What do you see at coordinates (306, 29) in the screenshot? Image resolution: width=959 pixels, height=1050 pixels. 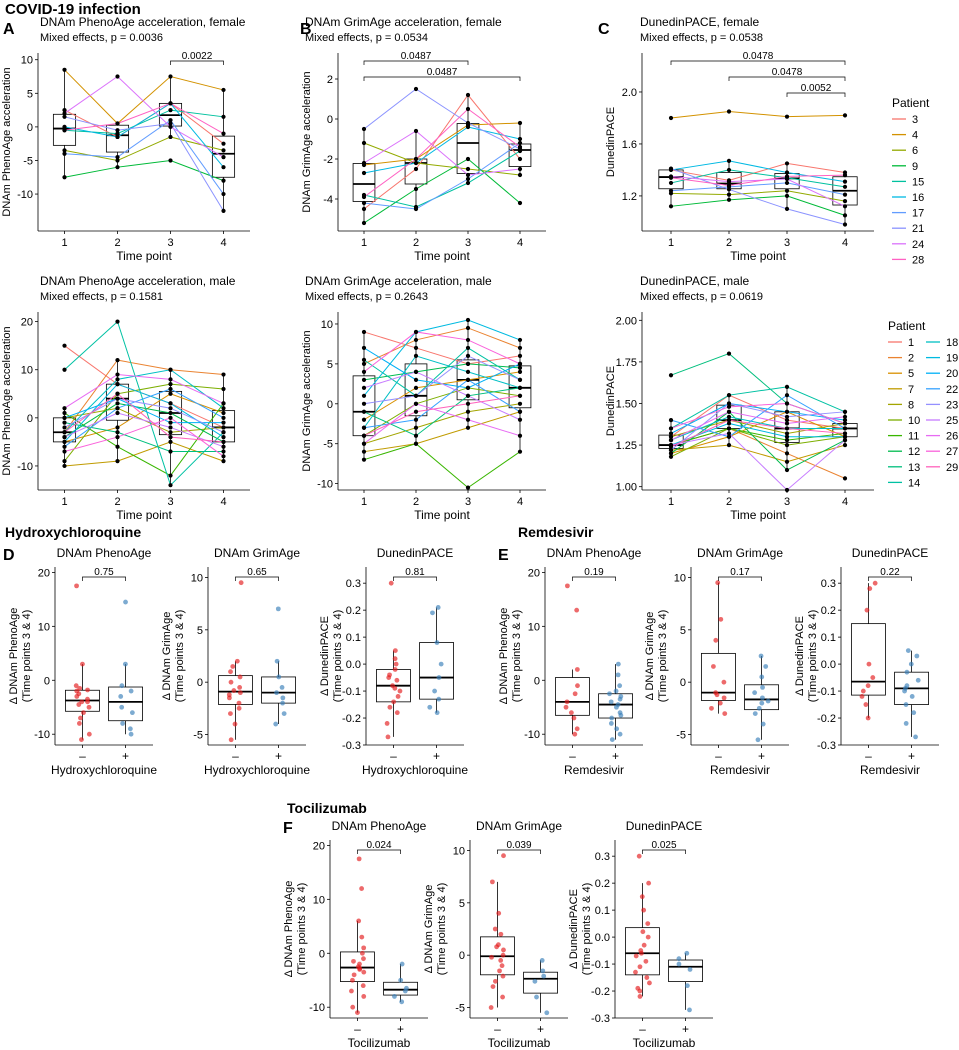 I see `panel-label: B` at bounding box center [306, 29].